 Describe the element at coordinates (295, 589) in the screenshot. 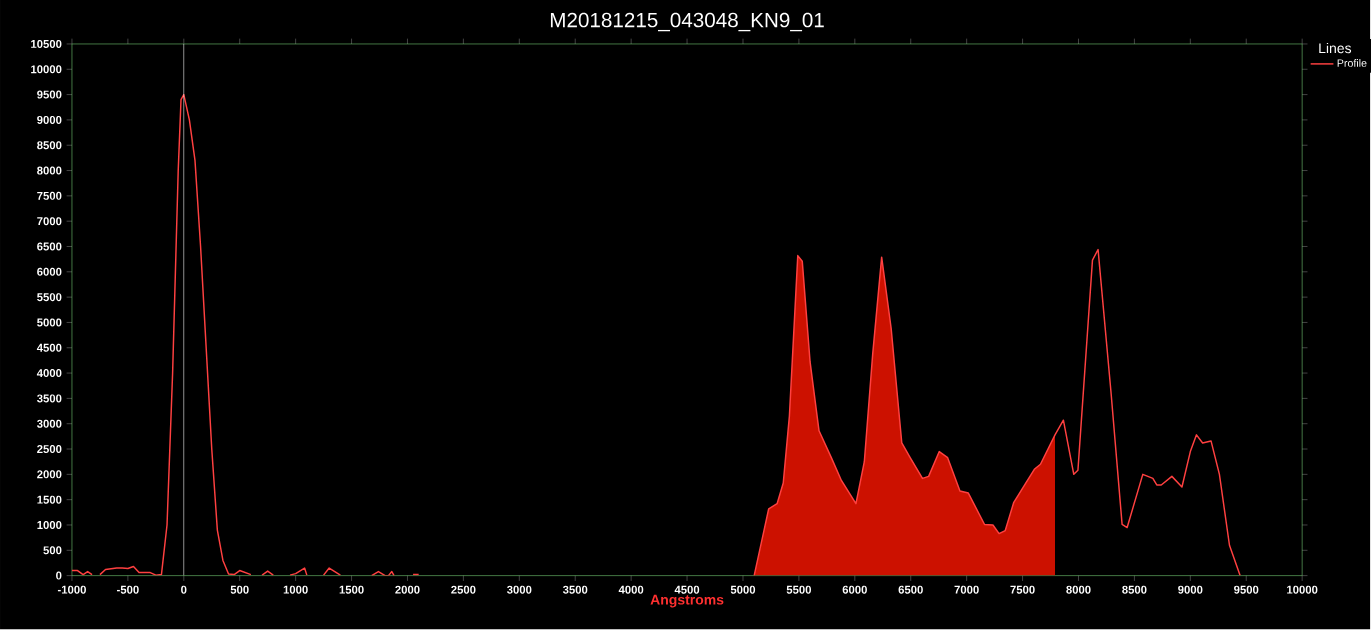

I see `x-tick-label: 1000` at that location.